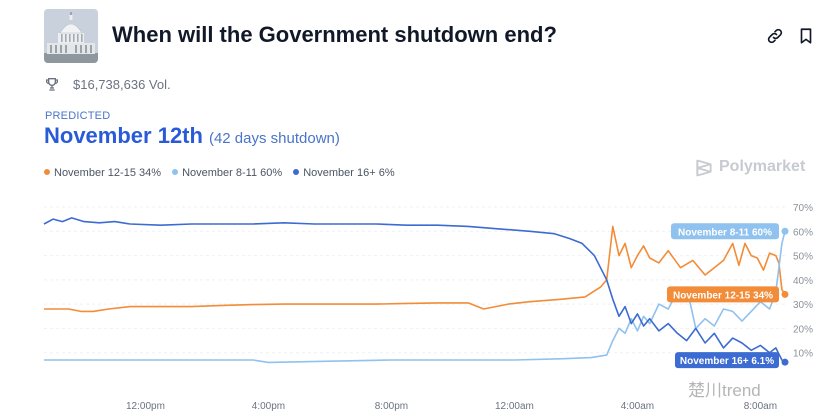  What do you see at coordinates (704, 168) in the screenshot?
I see `polymarket-icon` at bounding box center [704, 168].